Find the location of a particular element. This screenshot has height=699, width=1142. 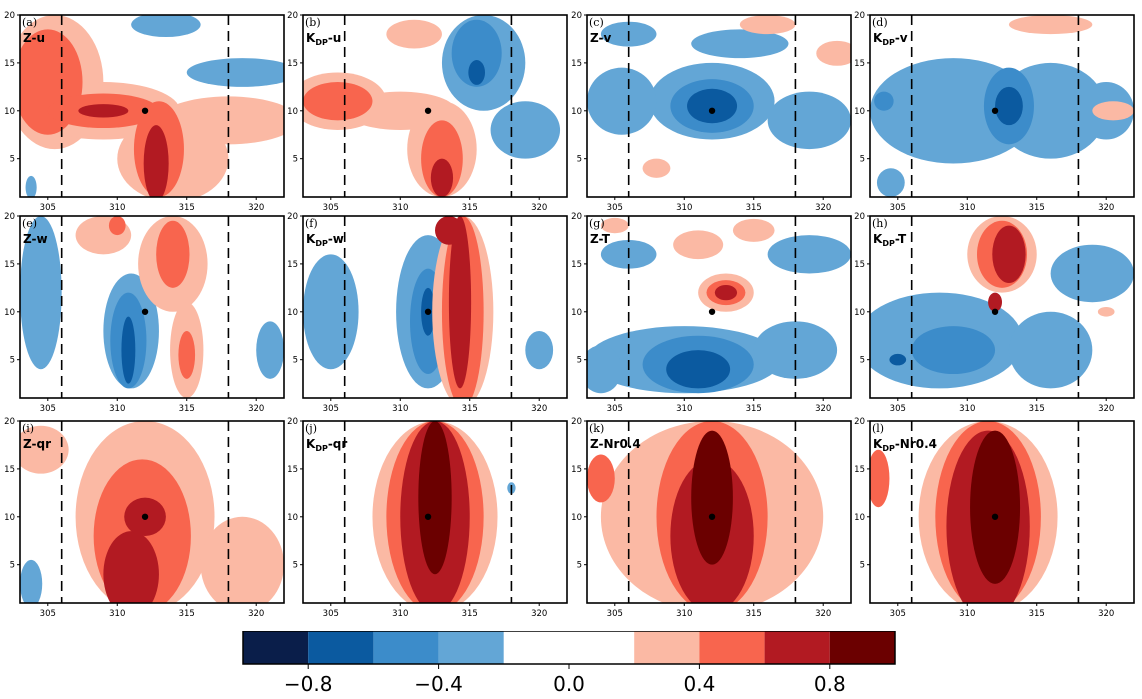

panel-variable-label: Z-u is located at coordinates (34, 38).